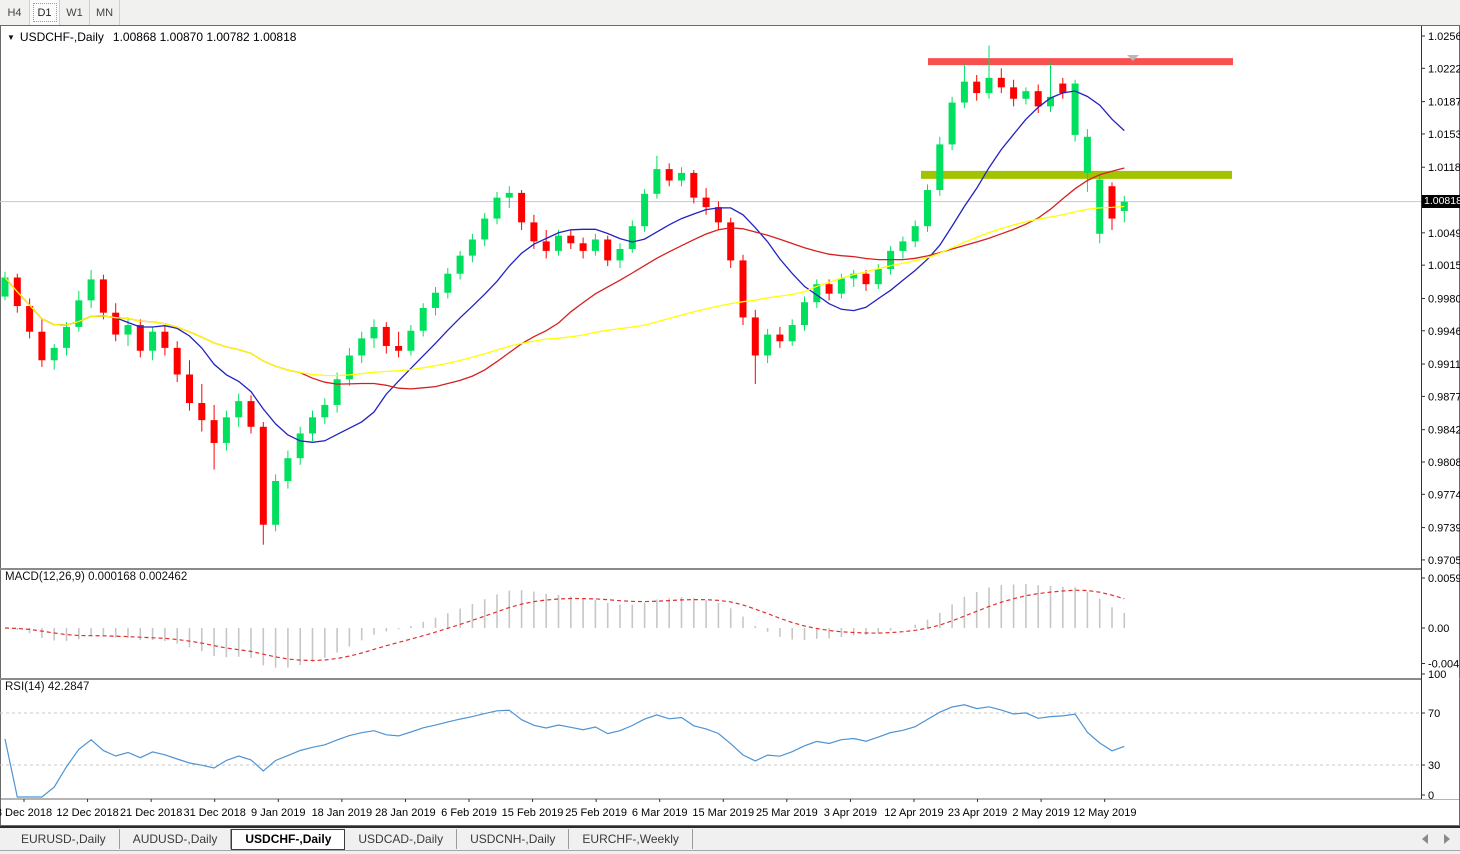 This screenshot has width=1460, height=854. What do you see at coordinates (1438, 629) in the screenshot?
I see `macd-tick-label: 0.00` at bounding box center [1438, 629].